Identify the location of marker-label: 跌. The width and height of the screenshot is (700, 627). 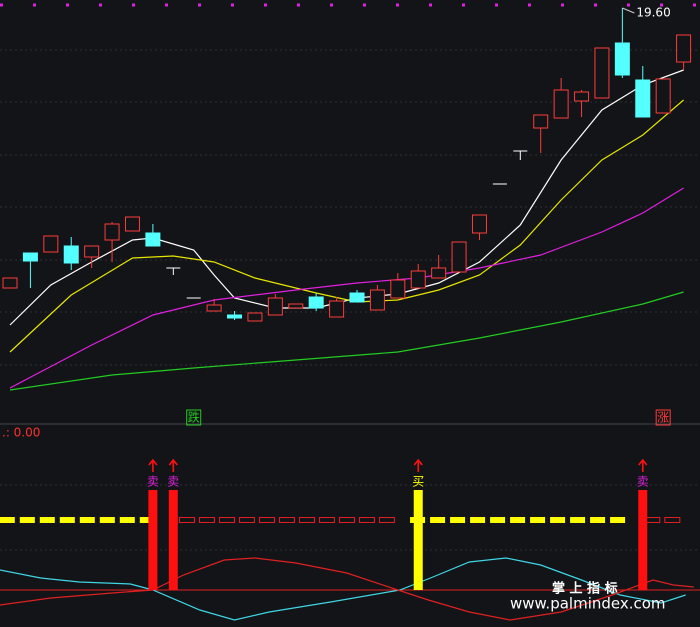
(194, 417).